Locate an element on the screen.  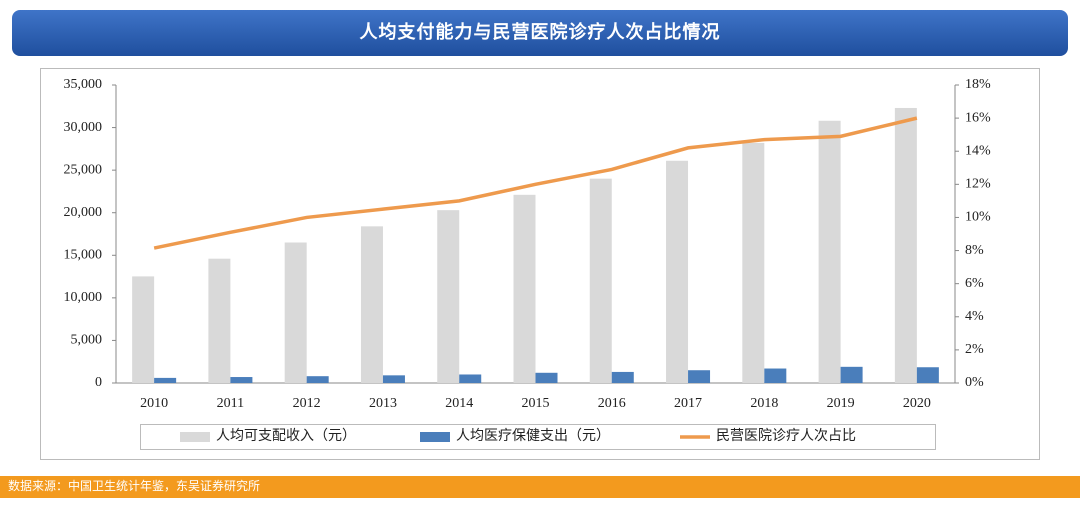
x-tick-label: 2016 is located at coordinates (612, 403).